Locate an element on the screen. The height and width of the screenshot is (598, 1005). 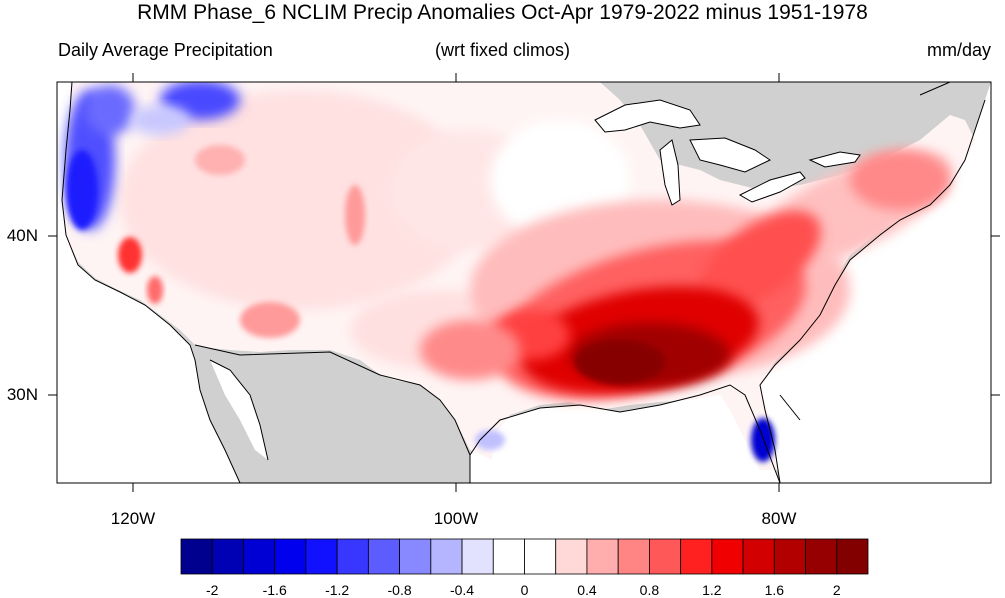
colorbar-label: 0 is located at coordinates (524, 590).